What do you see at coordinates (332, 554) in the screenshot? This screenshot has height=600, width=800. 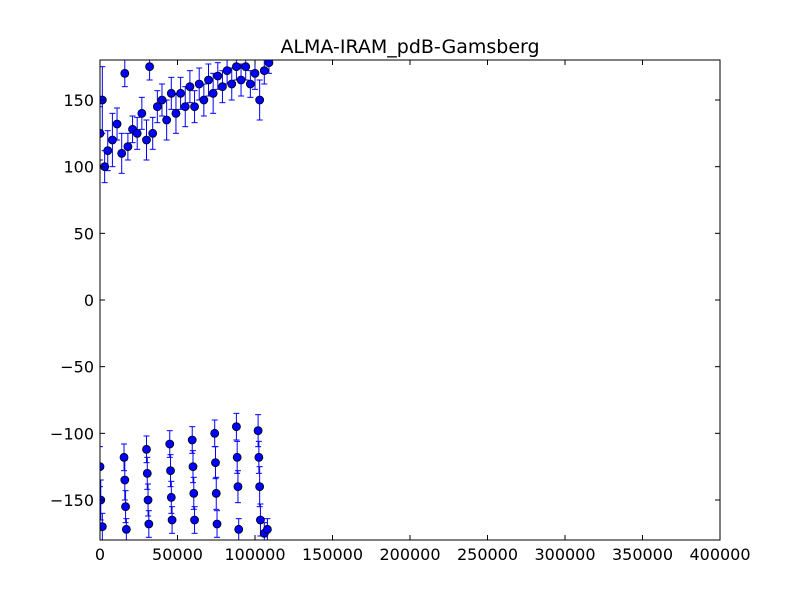 I see `x-tick-label: 150000` at bounding box center [332, 554].